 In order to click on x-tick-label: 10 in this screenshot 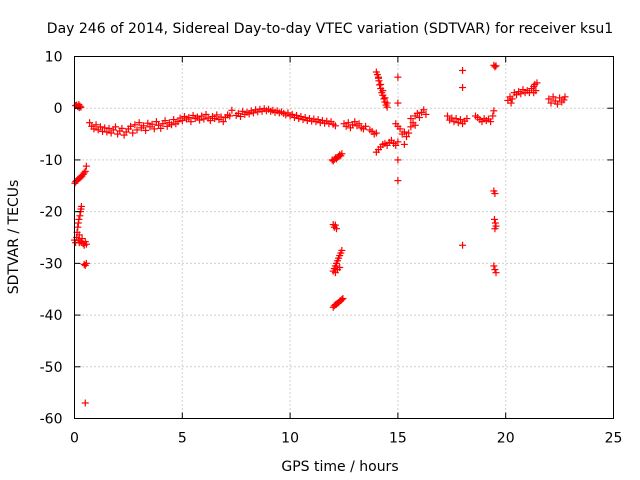, I will do `click(290, 439)`.